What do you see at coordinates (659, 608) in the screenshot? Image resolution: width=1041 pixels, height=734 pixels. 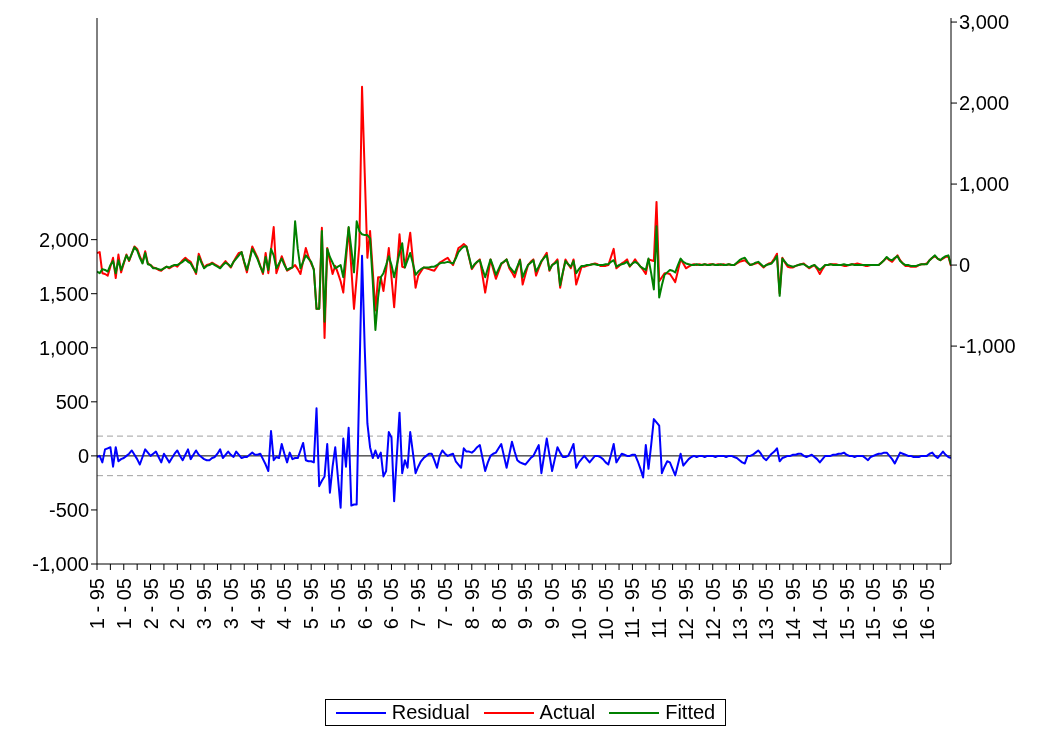 I see `x-tick-label: 11 - 05` at bounding box center [659, 608].